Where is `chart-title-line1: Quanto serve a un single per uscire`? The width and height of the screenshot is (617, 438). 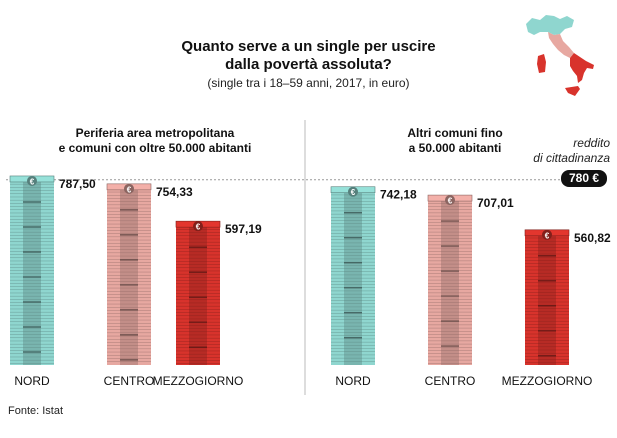 chart-title-line1: Quanto serve a un single per uscire is located at coordinates (308, 46).